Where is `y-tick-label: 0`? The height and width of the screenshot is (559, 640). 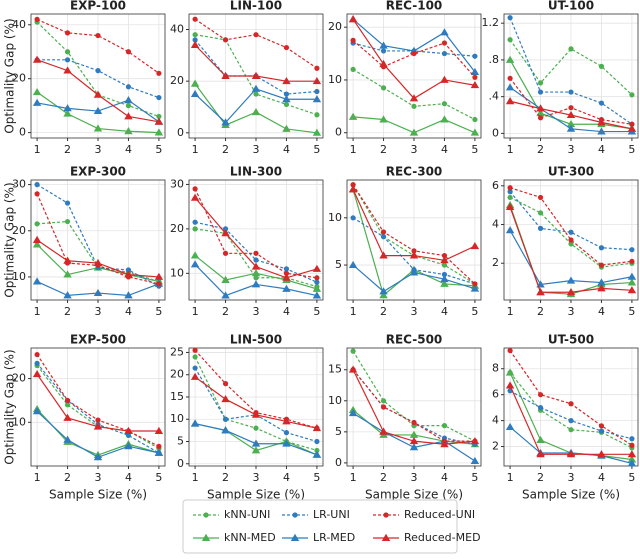
y-tick-label: 0 is located at coordinates (22, 132).